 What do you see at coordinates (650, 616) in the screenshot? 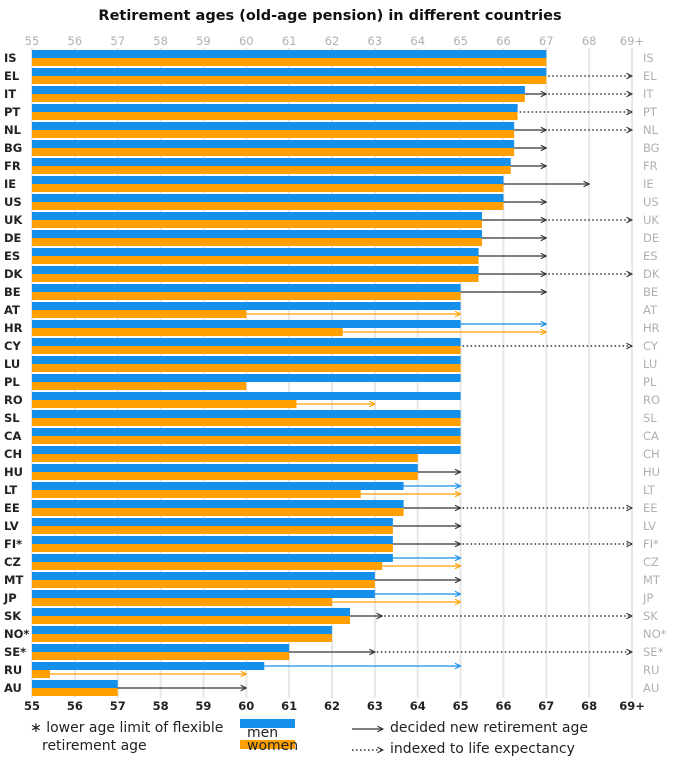
I see `country-label-right: SK` at bounding box center [650, 616].